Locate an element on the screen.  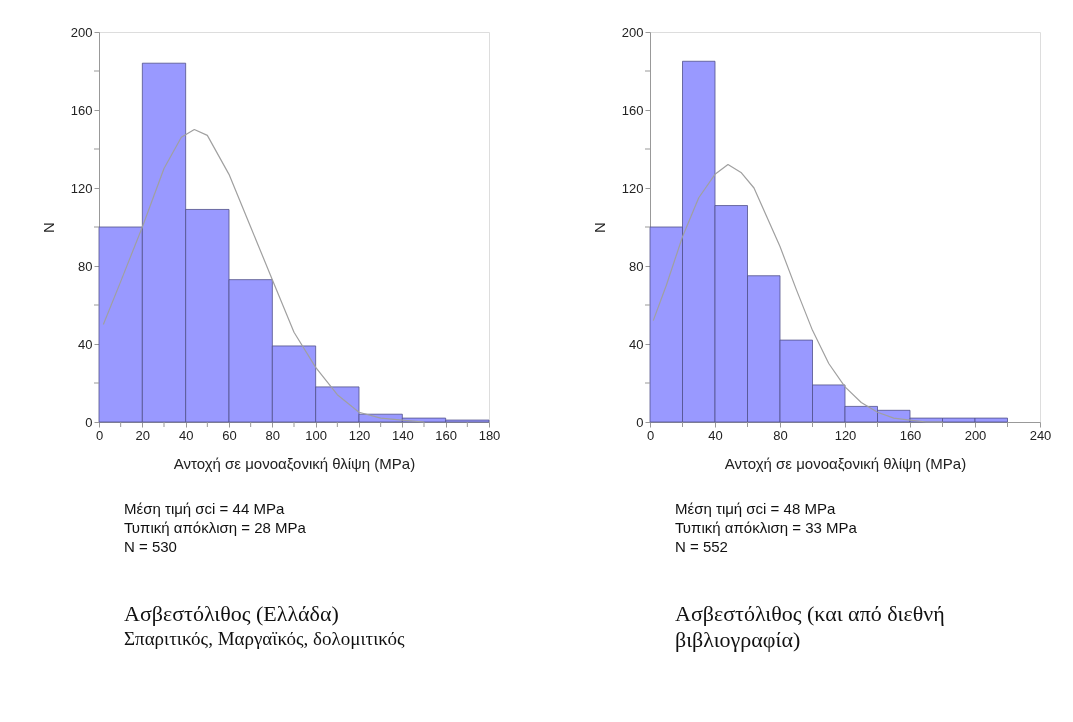
x-tick-label: 20 is located at coordinates (143, 435).